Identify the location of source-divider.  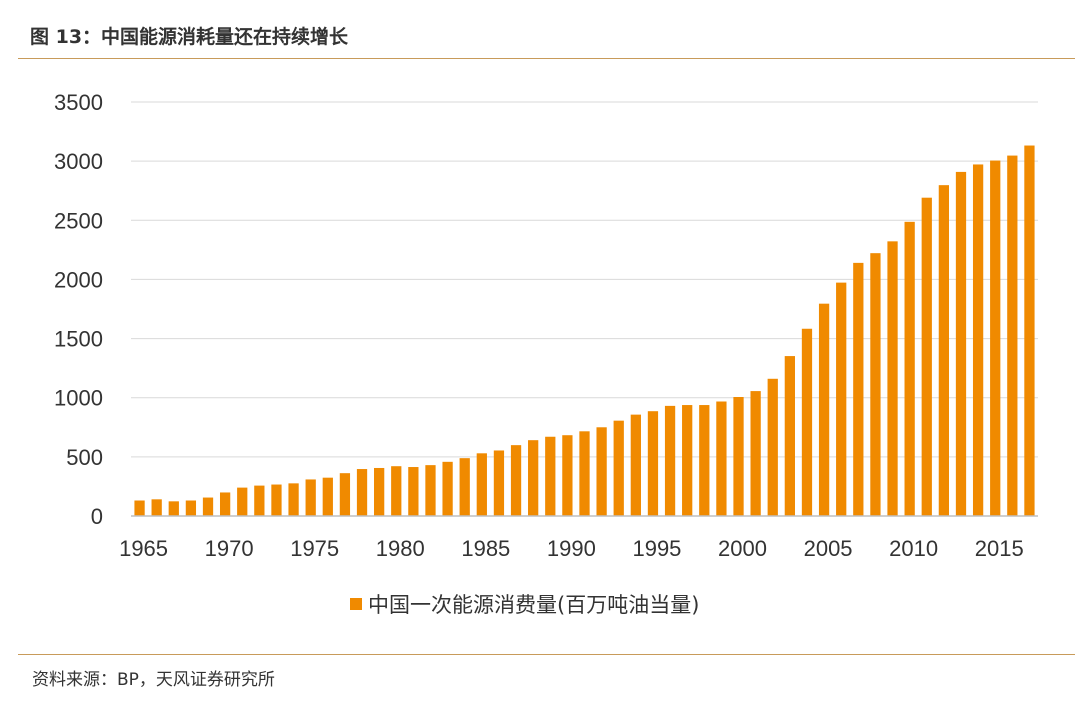
(546, 654).